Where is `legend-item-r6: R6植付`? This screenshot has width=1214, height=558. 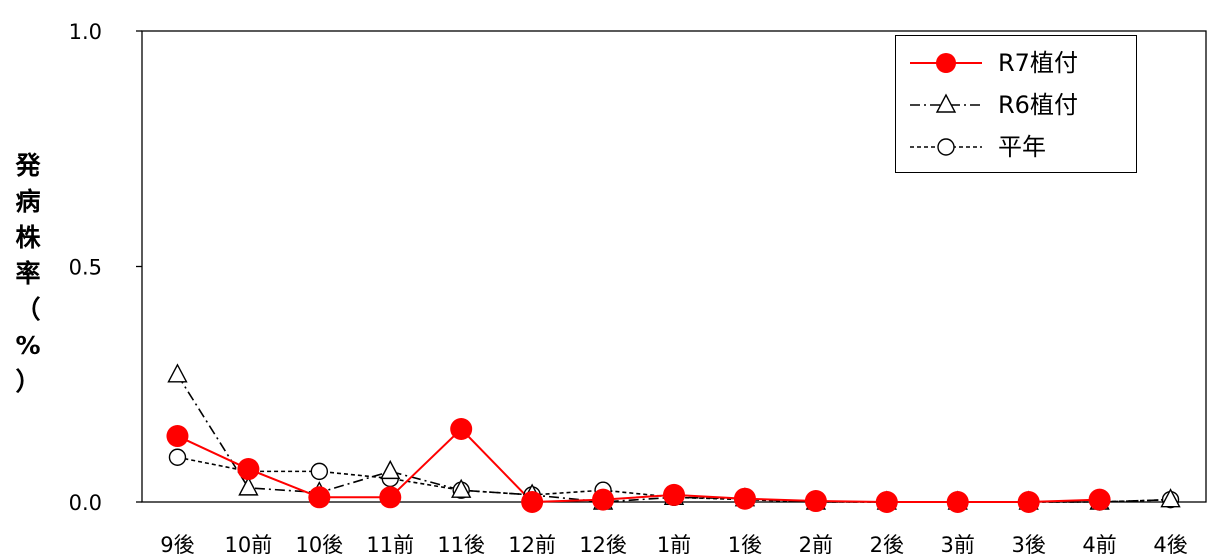
legend-item-r6: R6植付 is located at coordinates (1016, 105).